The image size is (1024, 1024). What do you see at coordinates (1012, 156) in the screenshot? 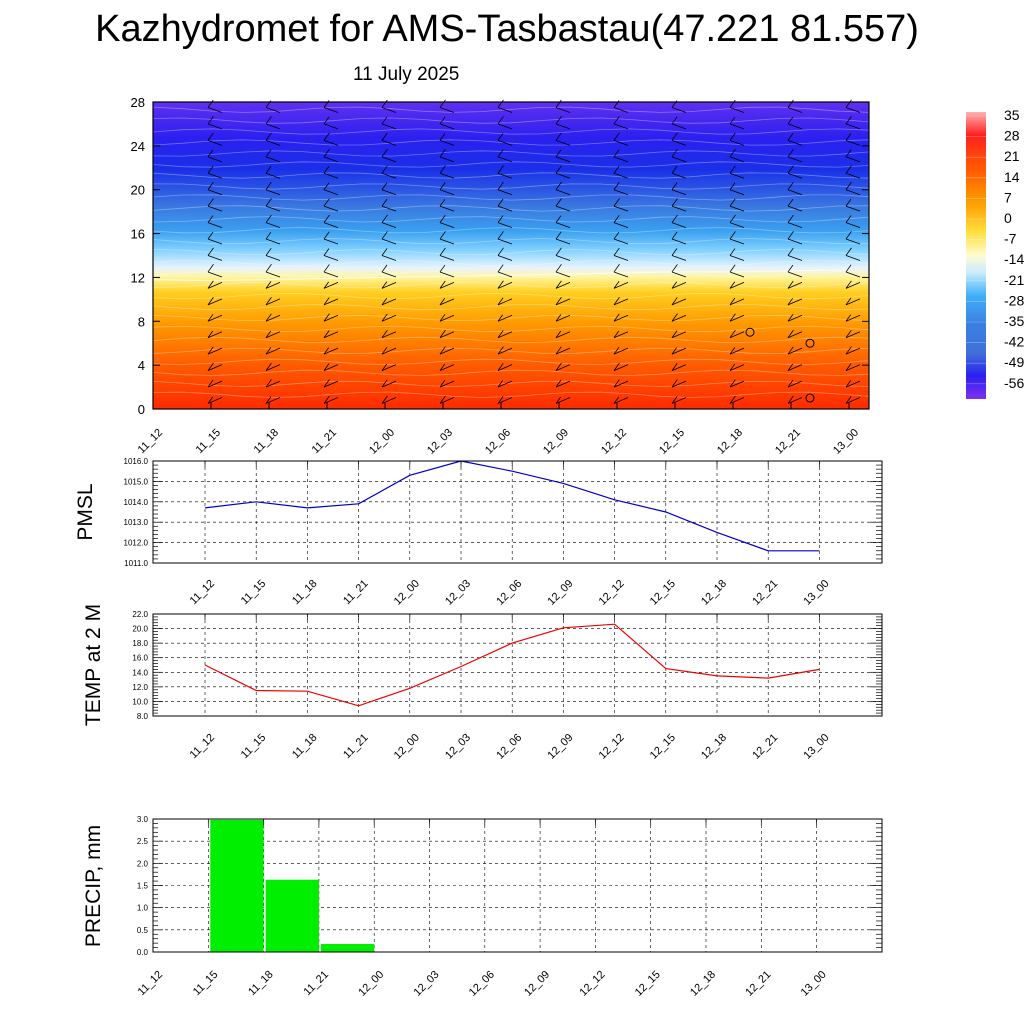
I see `colorbar-label: 21` at bounding box center [1012, 156].